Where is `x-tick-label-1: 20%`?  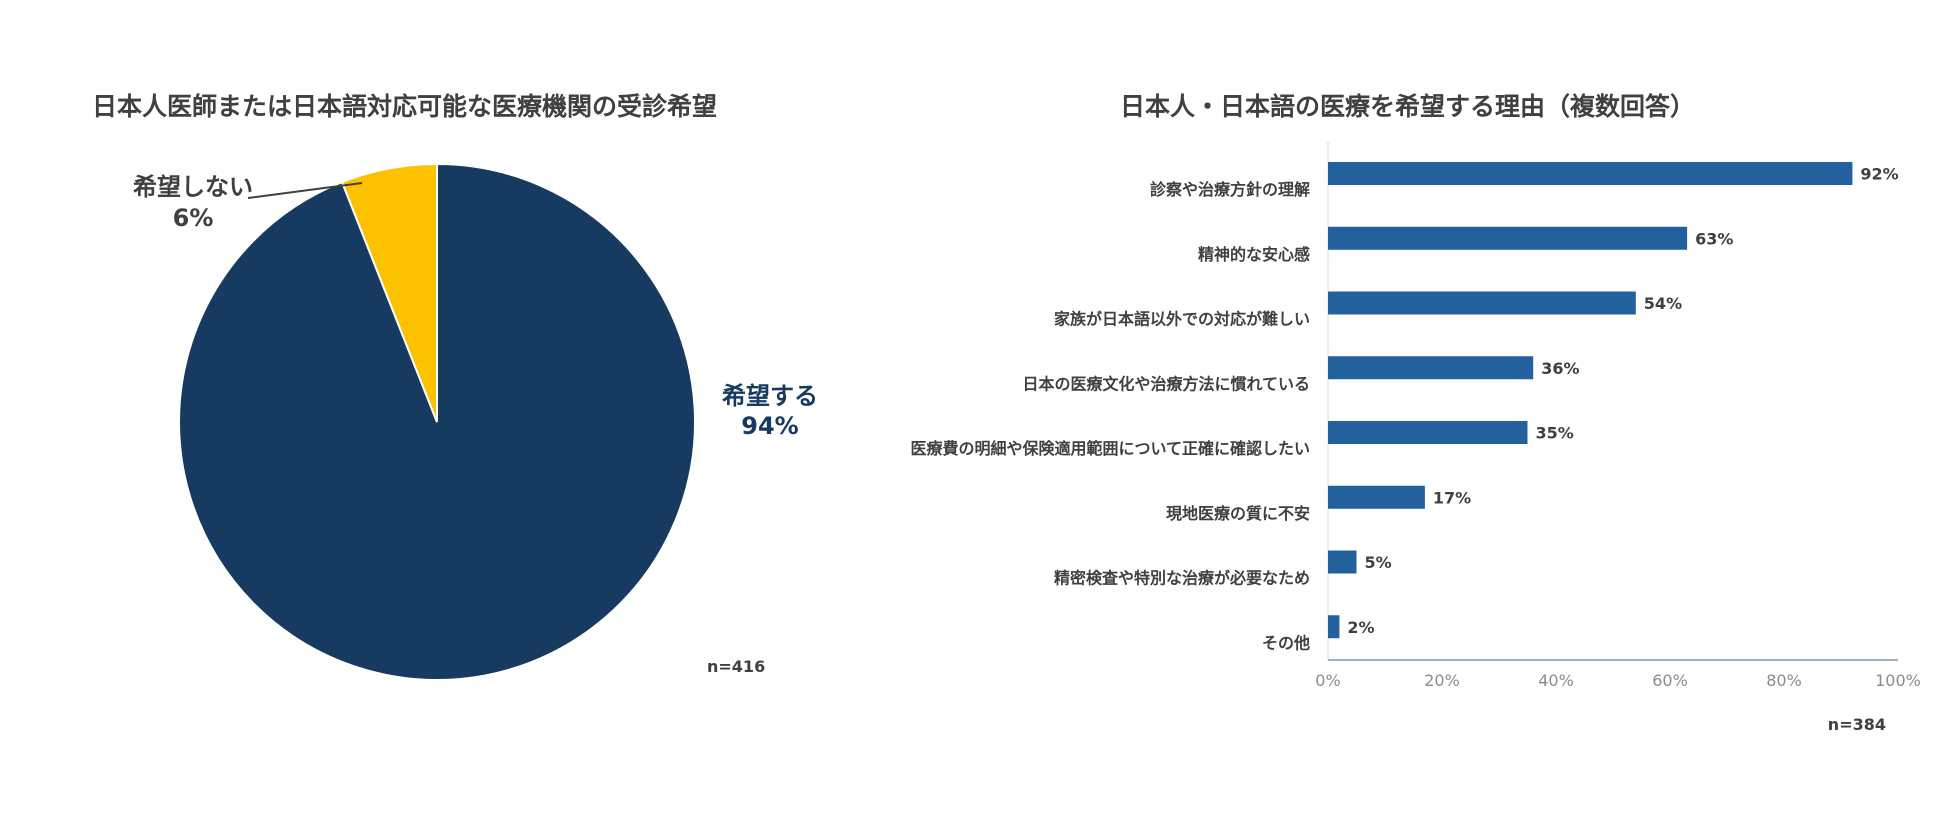 x-tick-label-1: 20% is located at coordinates (1442, 680).